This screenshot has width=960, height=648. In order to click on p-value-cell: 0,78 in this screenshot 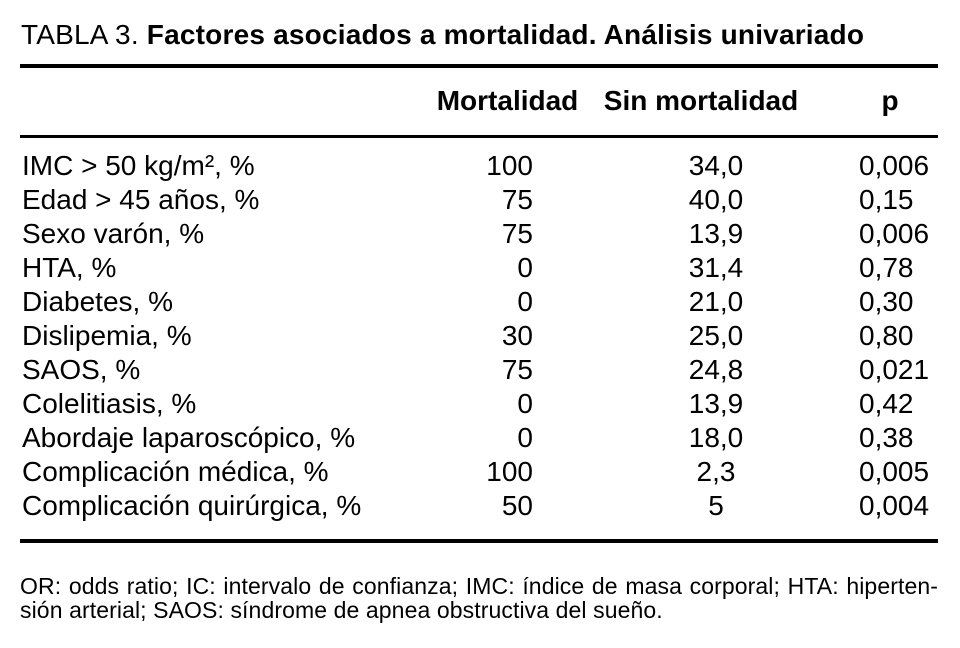, I will do `click(886, 267)`.